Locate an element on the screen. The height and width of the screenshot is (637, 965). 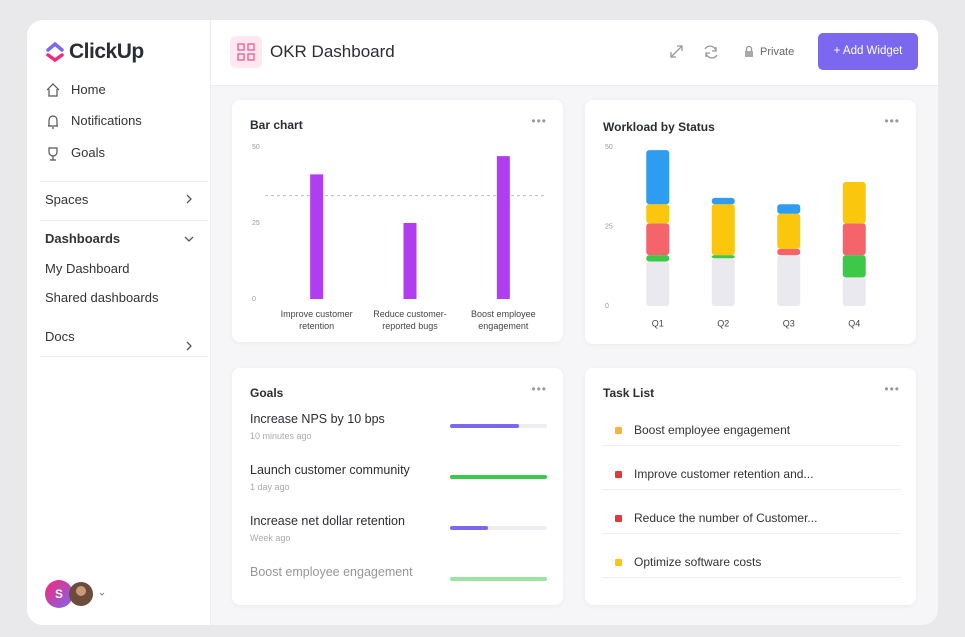
x-tick-label: Q3 is located at coordinates (789, 323).